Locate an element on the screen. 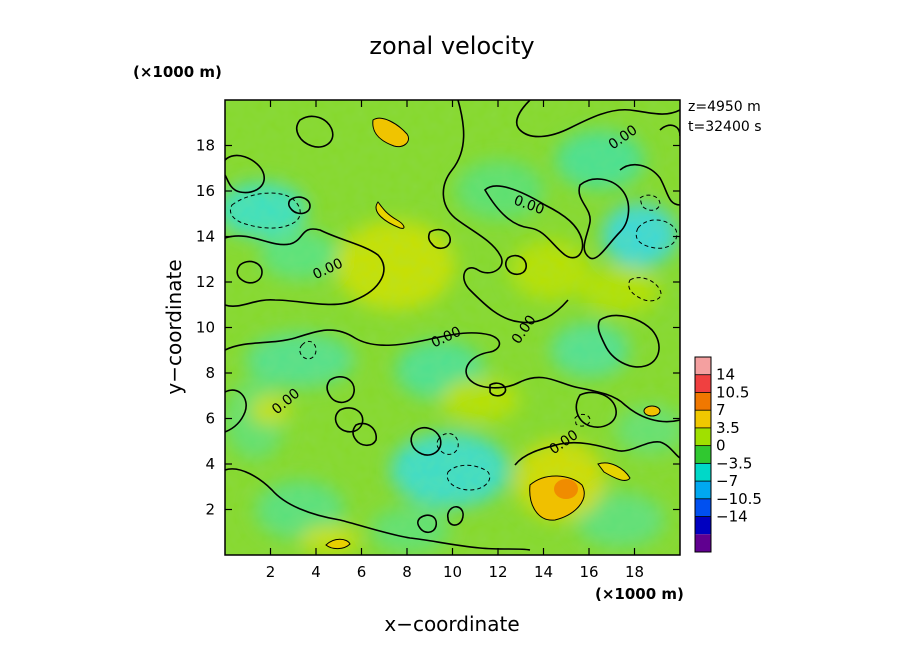  x-tick-label: 8 is located at coordinates (407, 572).